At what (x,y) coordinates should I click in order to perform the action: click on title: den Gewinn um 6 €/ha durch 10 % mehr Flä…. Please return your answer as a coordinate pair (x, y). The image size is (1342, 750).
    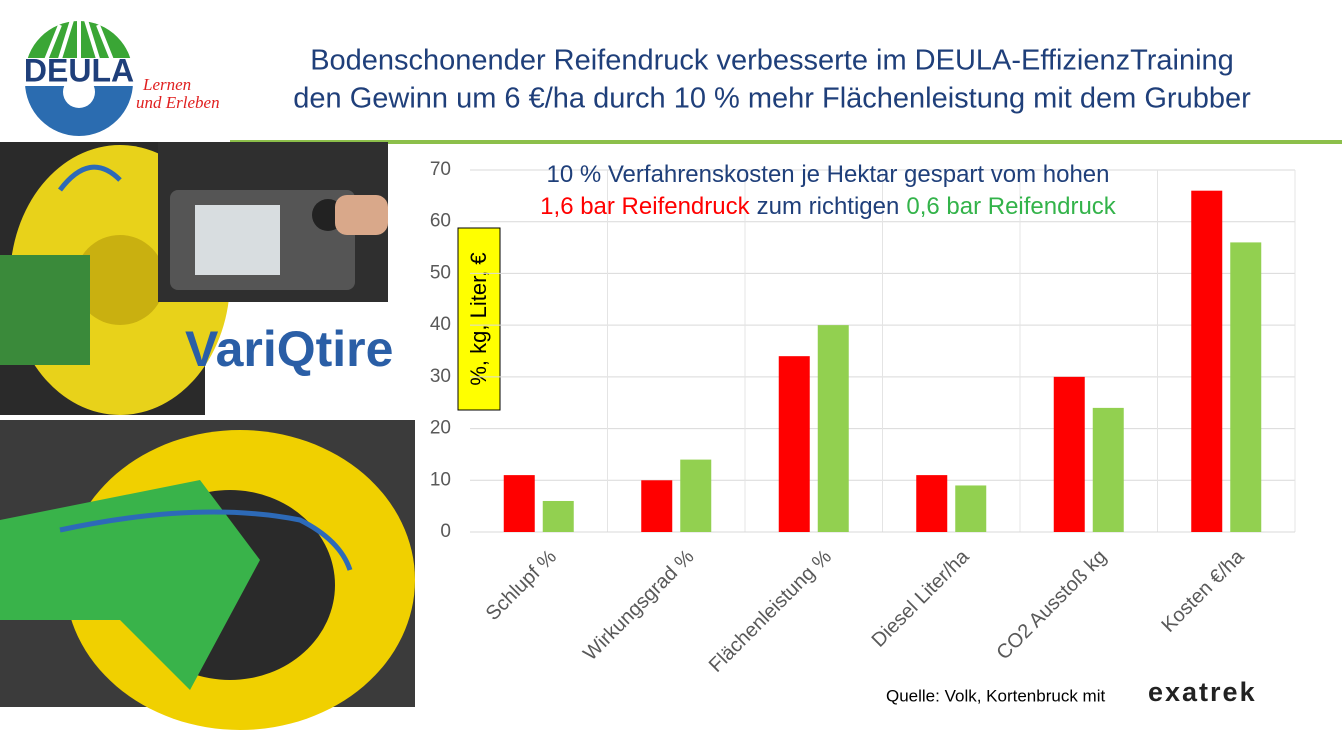
    Looking at the image, I should click on (772, 99).